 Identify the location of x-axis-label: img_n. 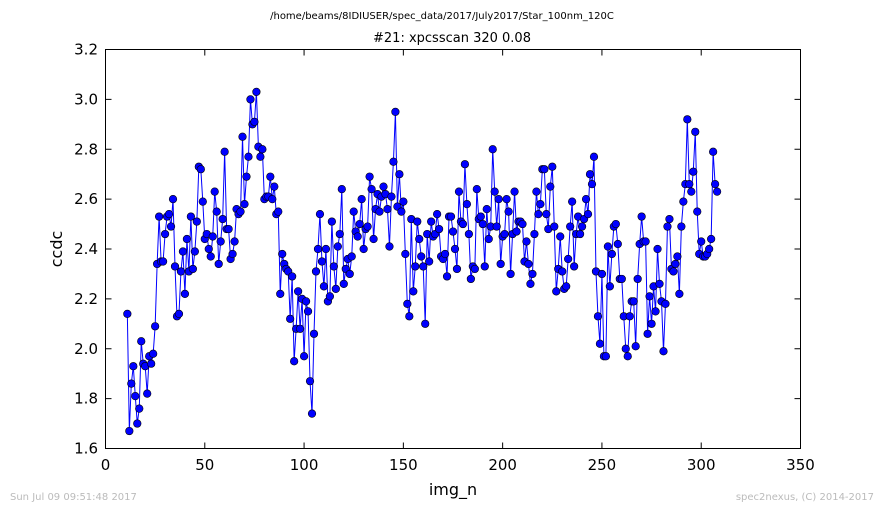
(453, 490).